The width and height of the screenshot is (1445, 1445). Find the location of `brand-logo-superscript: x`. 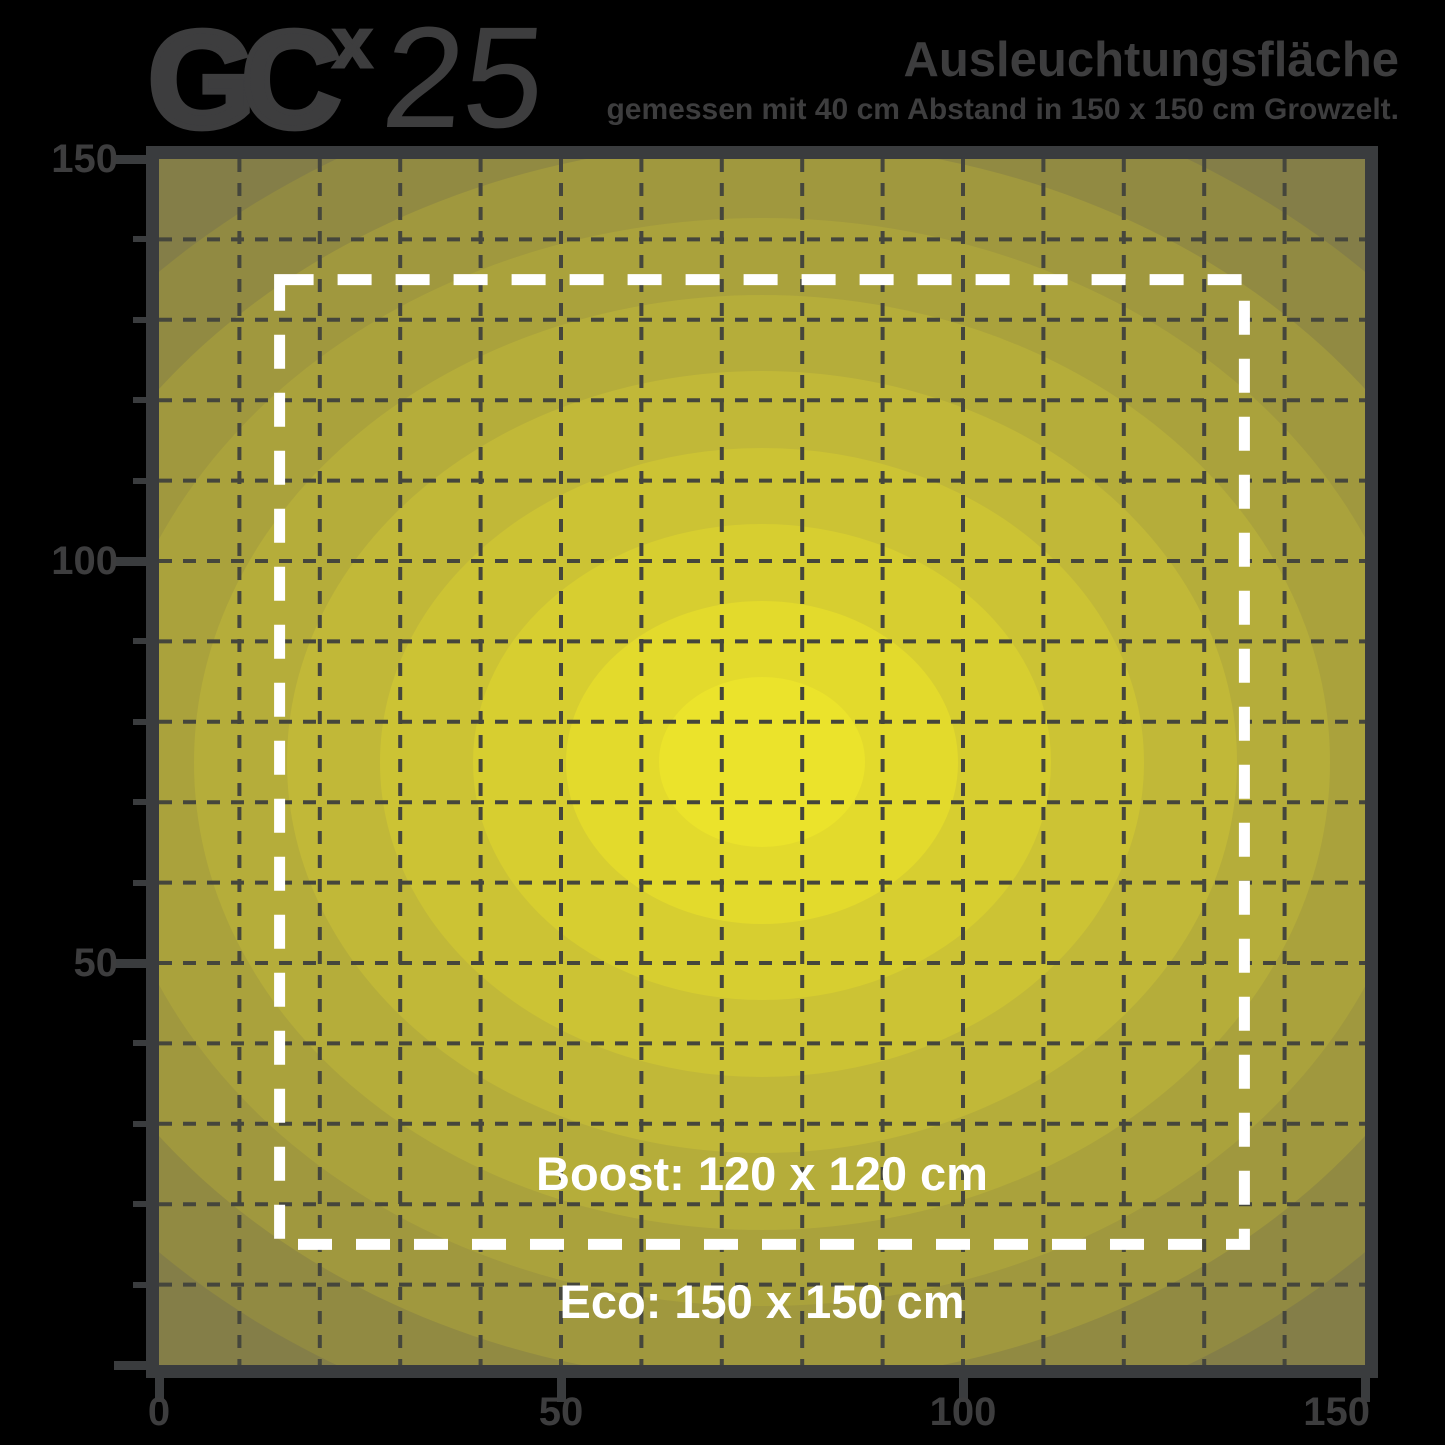

brand-logo-superscript: x is located at coordinates (353, 43).